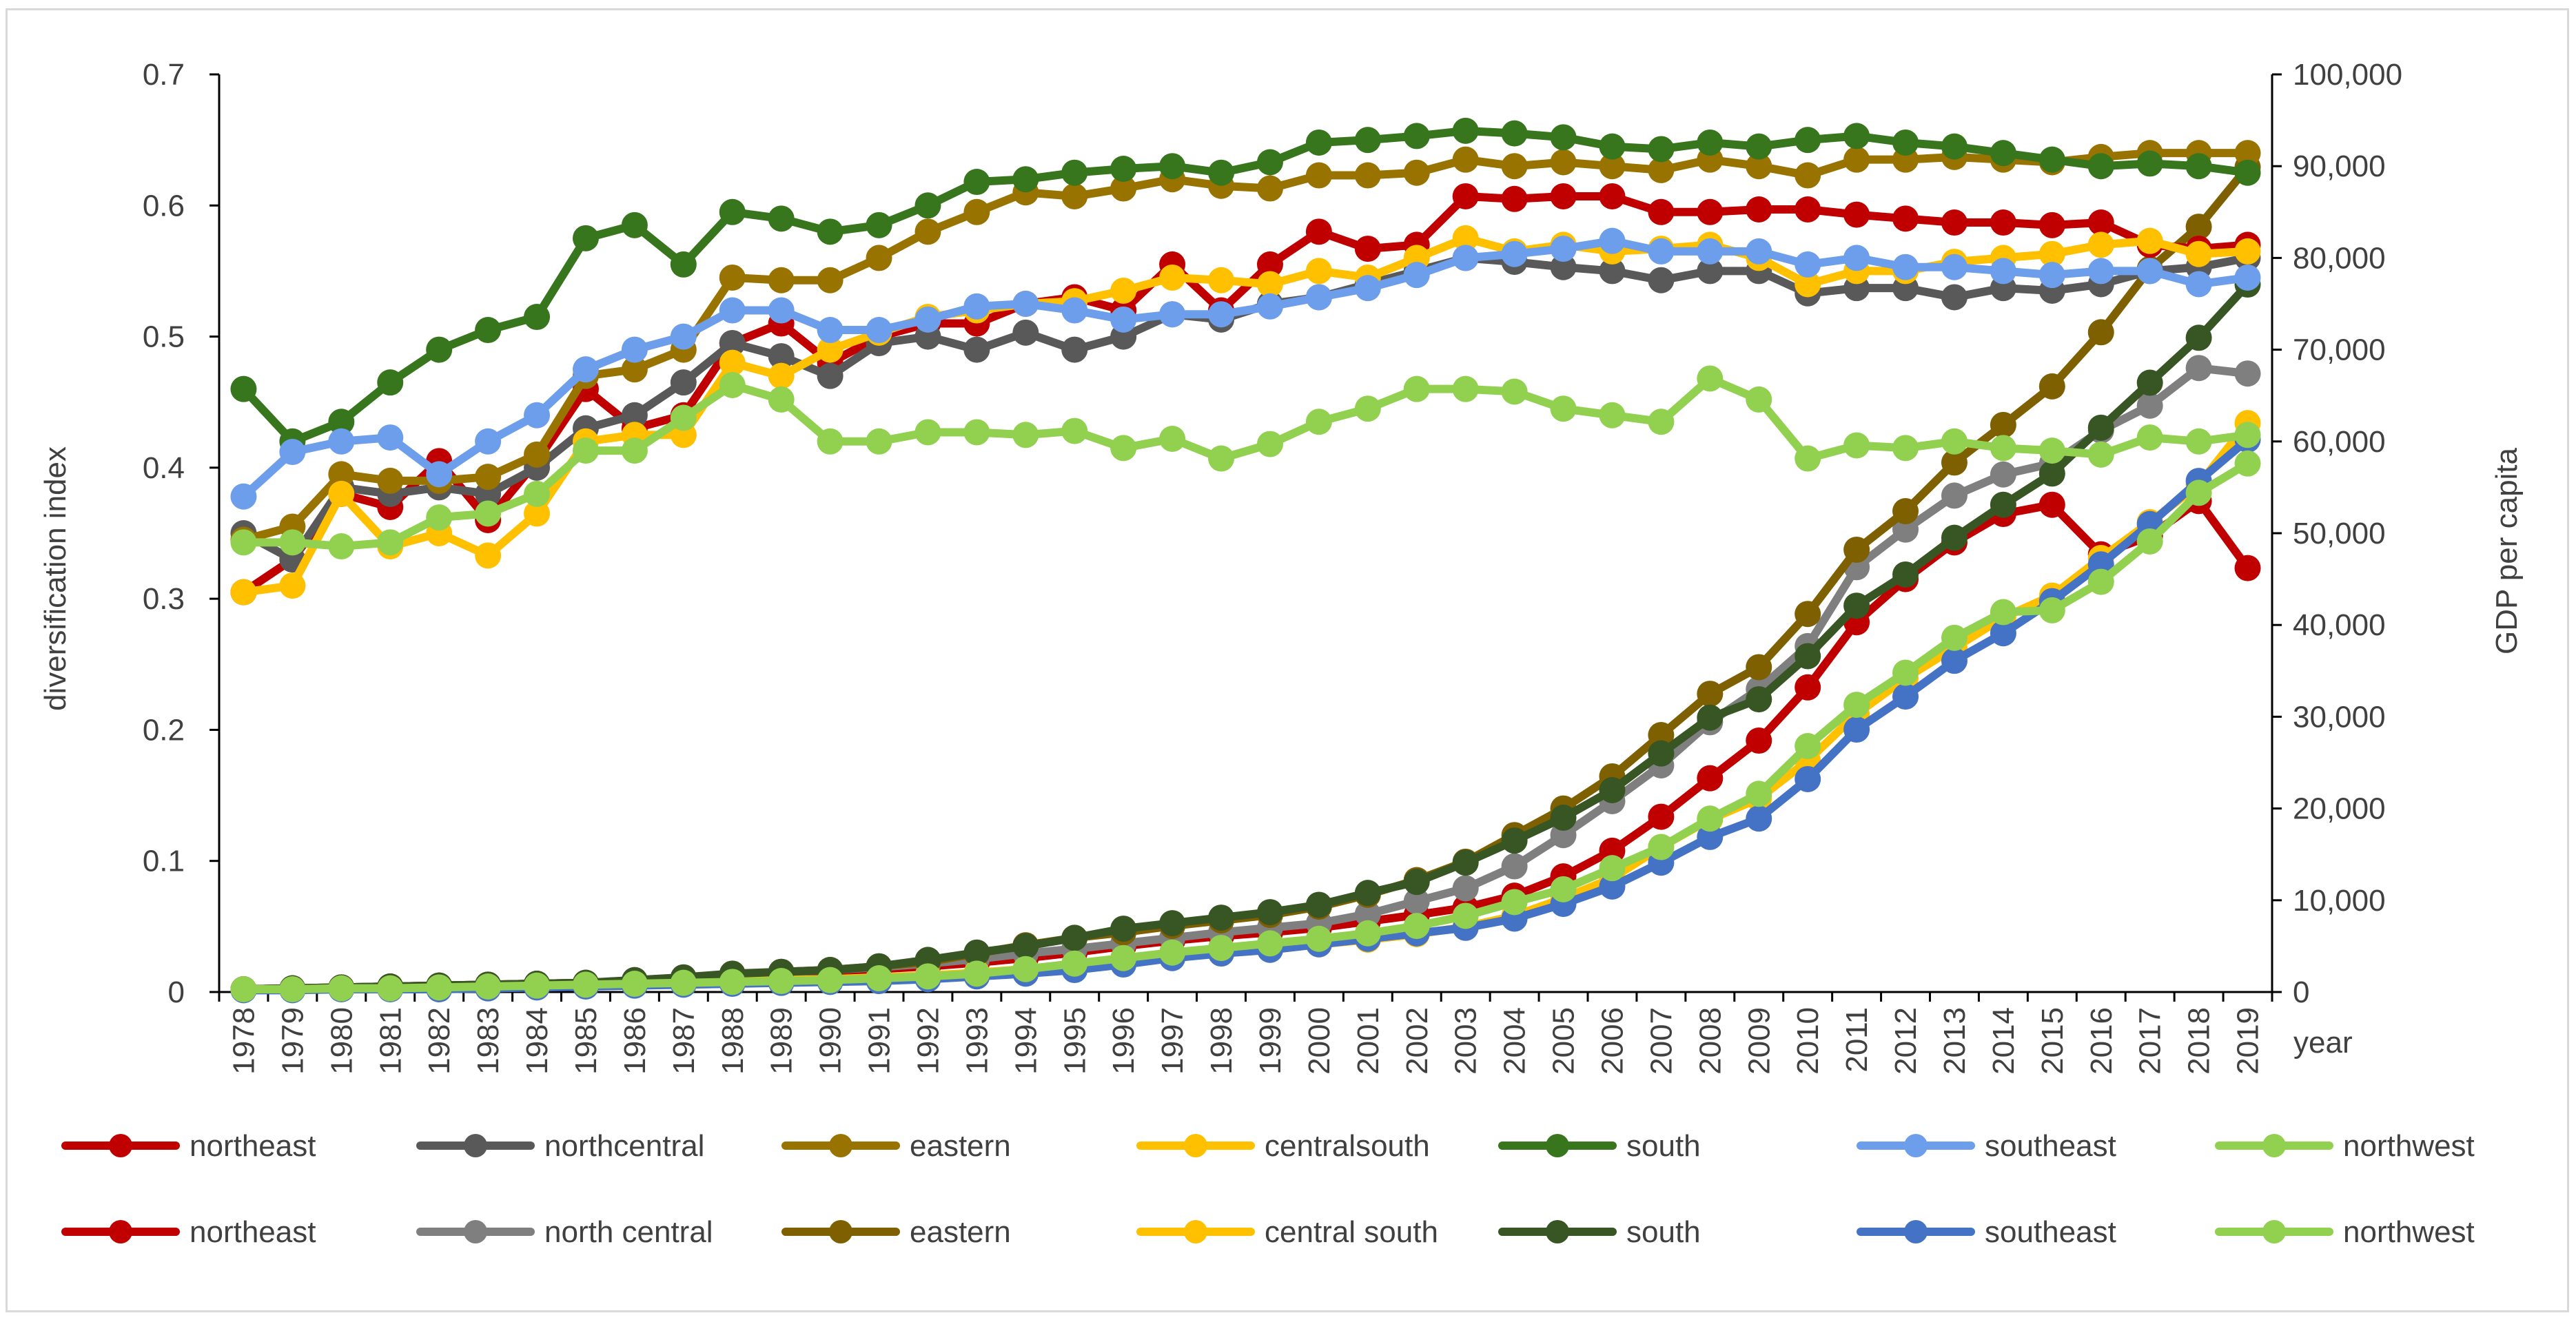 The image size is (2576, 1322). Describe the element at coordinates (1515, 1041) in the screenshot. I see `x-tick-label: 2004` at that location.